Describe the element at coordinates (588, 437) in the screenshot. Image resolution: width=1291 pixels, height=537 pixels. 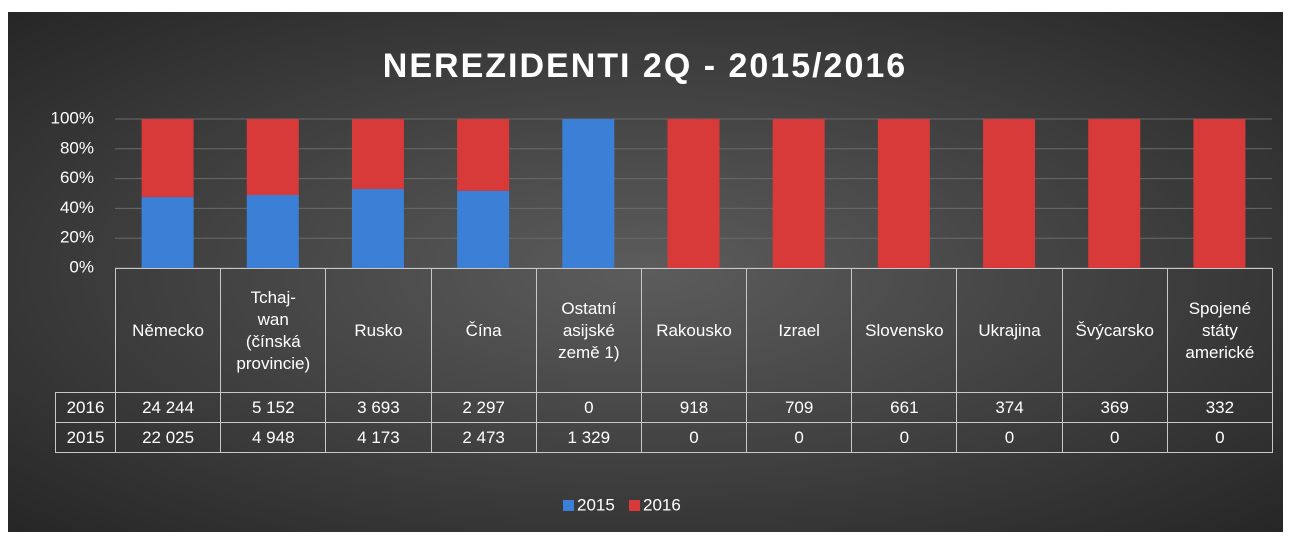
I see `table-value: 1 329` at that location.